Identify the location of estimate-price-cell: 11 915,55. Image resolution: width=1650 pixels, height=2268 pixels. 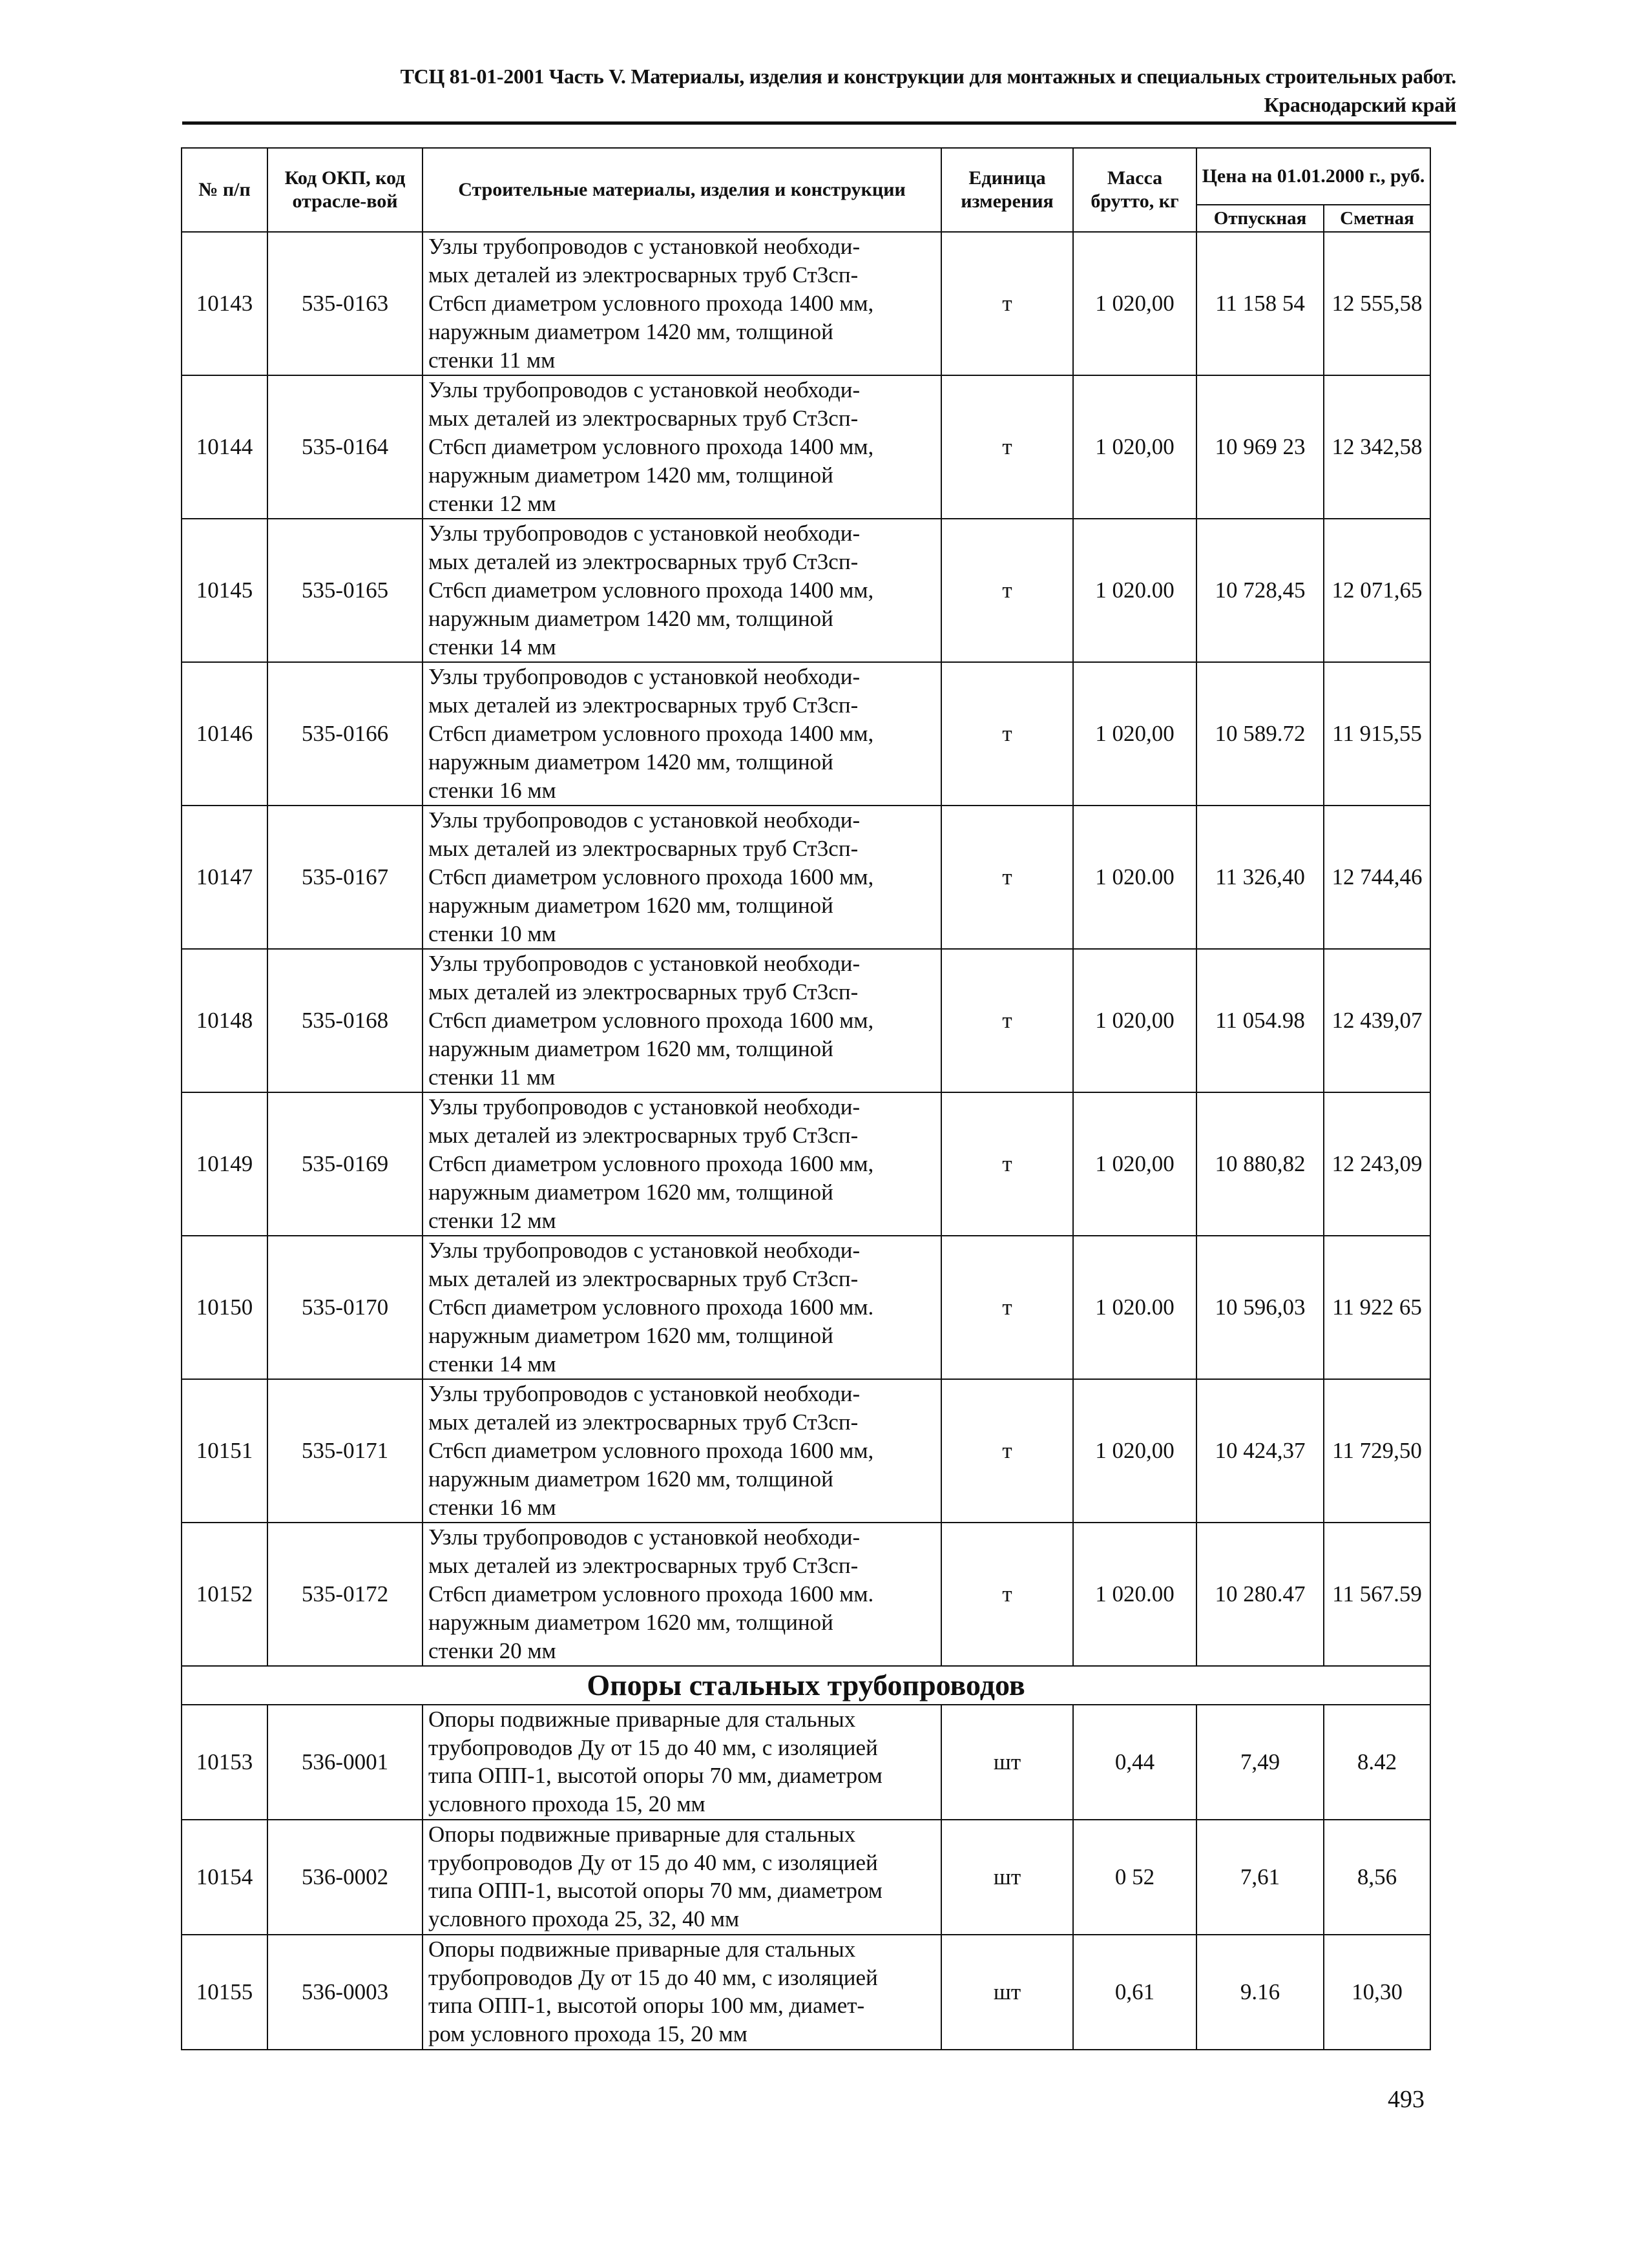
(1377, 733).